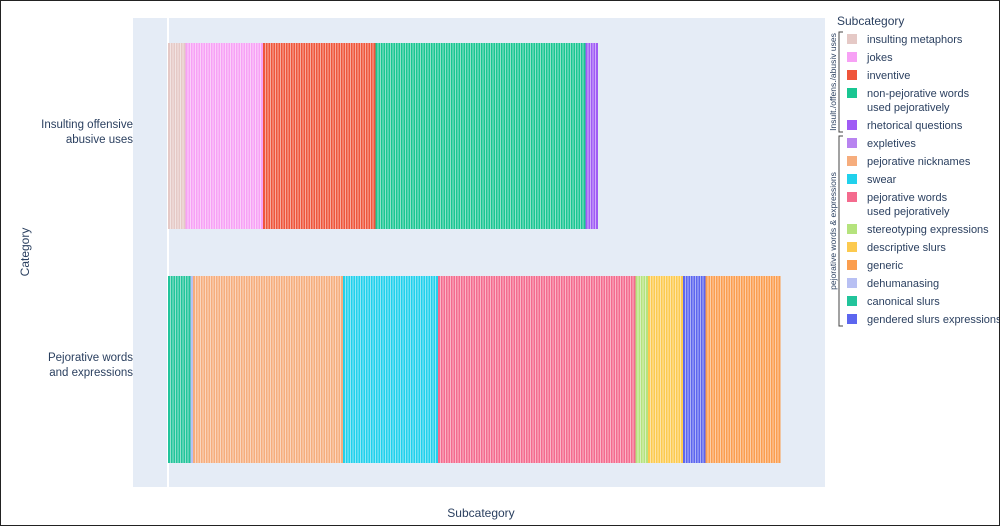  Describe the element at coordinates (928, 230) in the screenshot. I see `legend-item-stereotyping-expressions: stereotyping expressions` at that location.